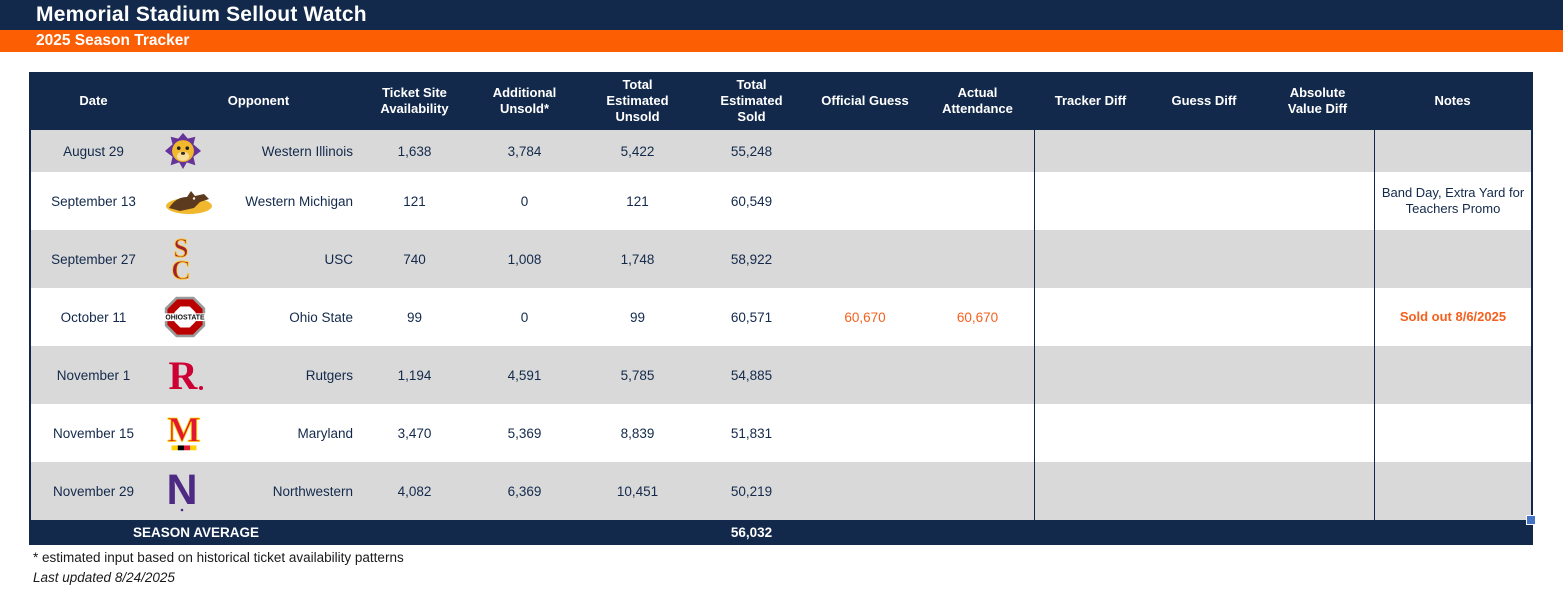 This screenshot has width=1563, height=589. What do you see at coordinates (93, 100) in the screenshot?
I see `column-header-date: Date` at bounding box center [93, 100].